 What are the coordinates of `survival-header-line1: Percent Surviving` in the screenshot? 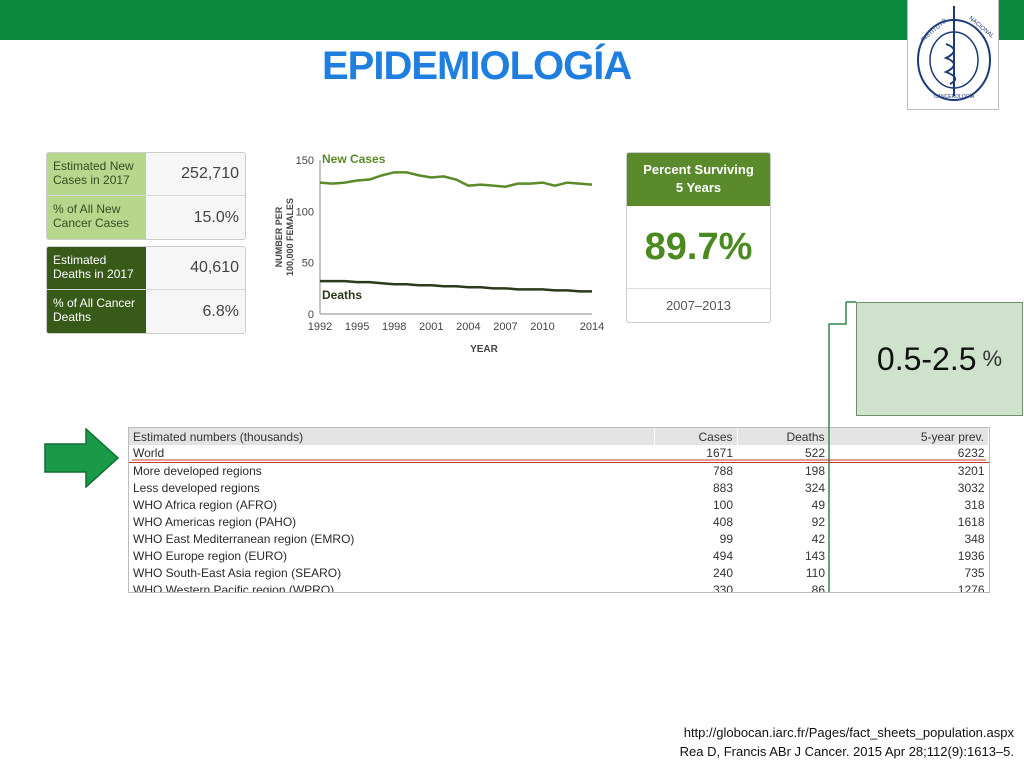 It's located at (698, 169).